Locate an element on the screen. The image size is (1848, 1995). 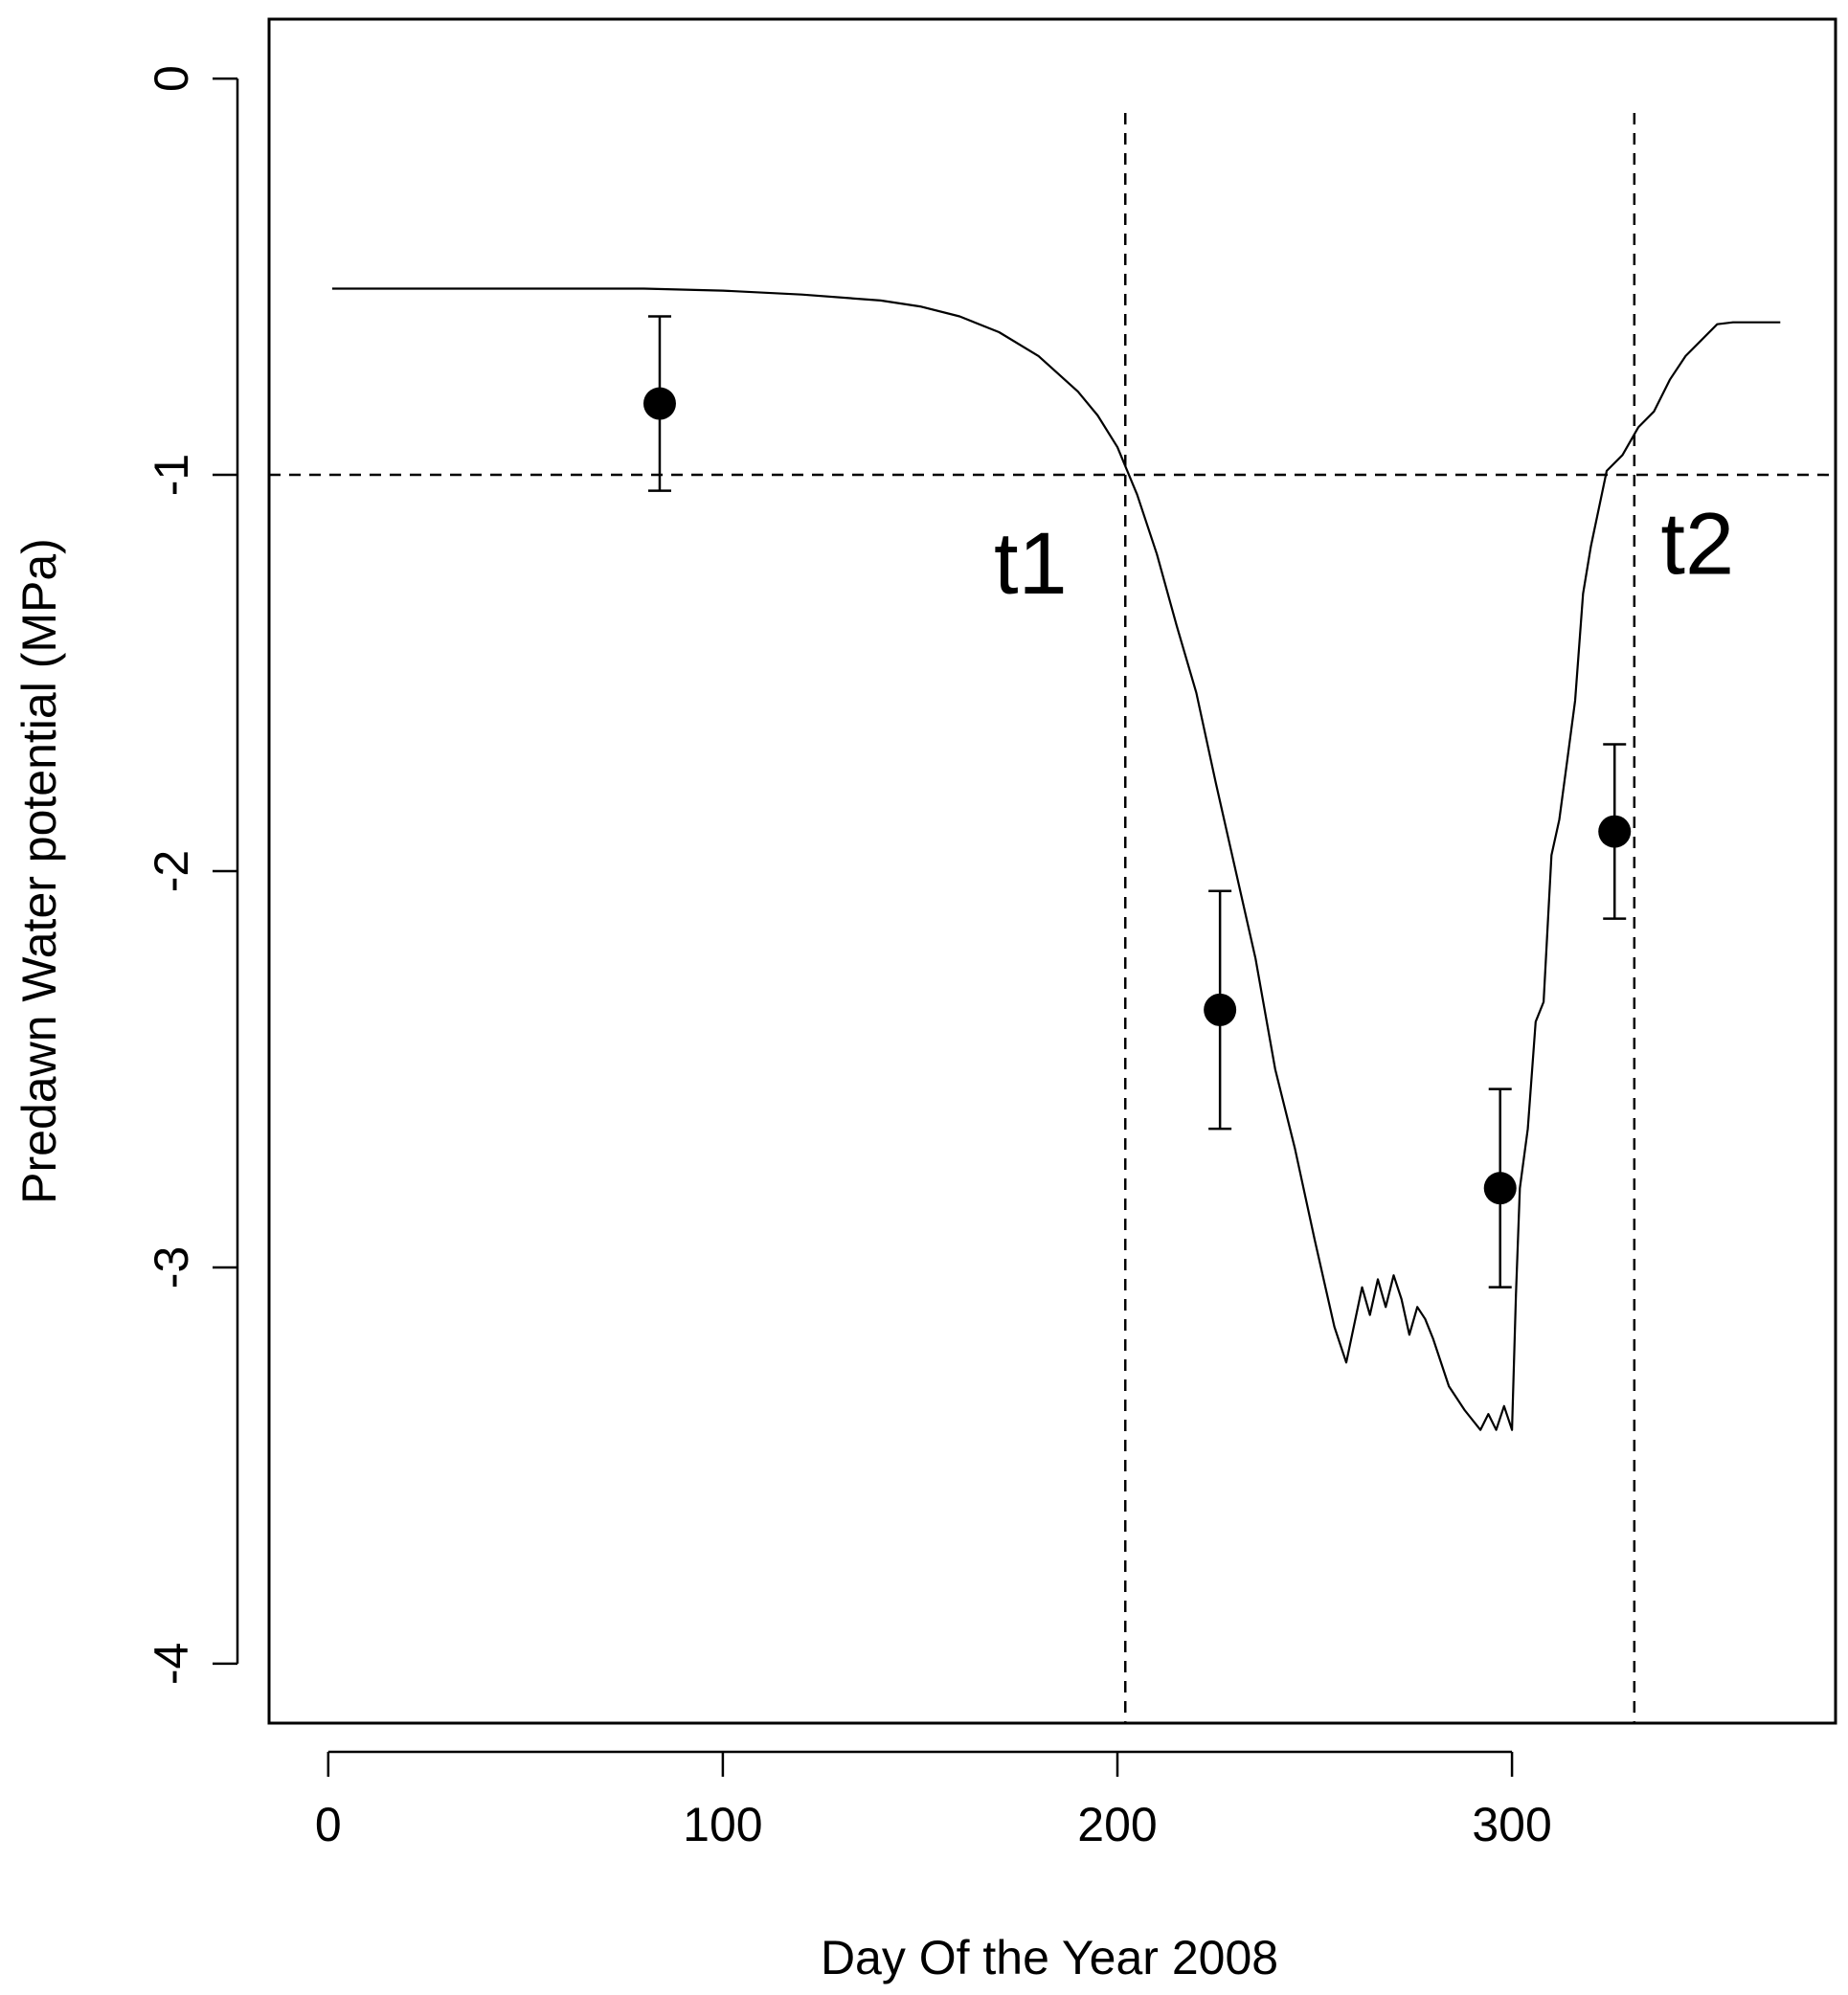
x-tick-label: 0 is located at coordinates (328, 1825).